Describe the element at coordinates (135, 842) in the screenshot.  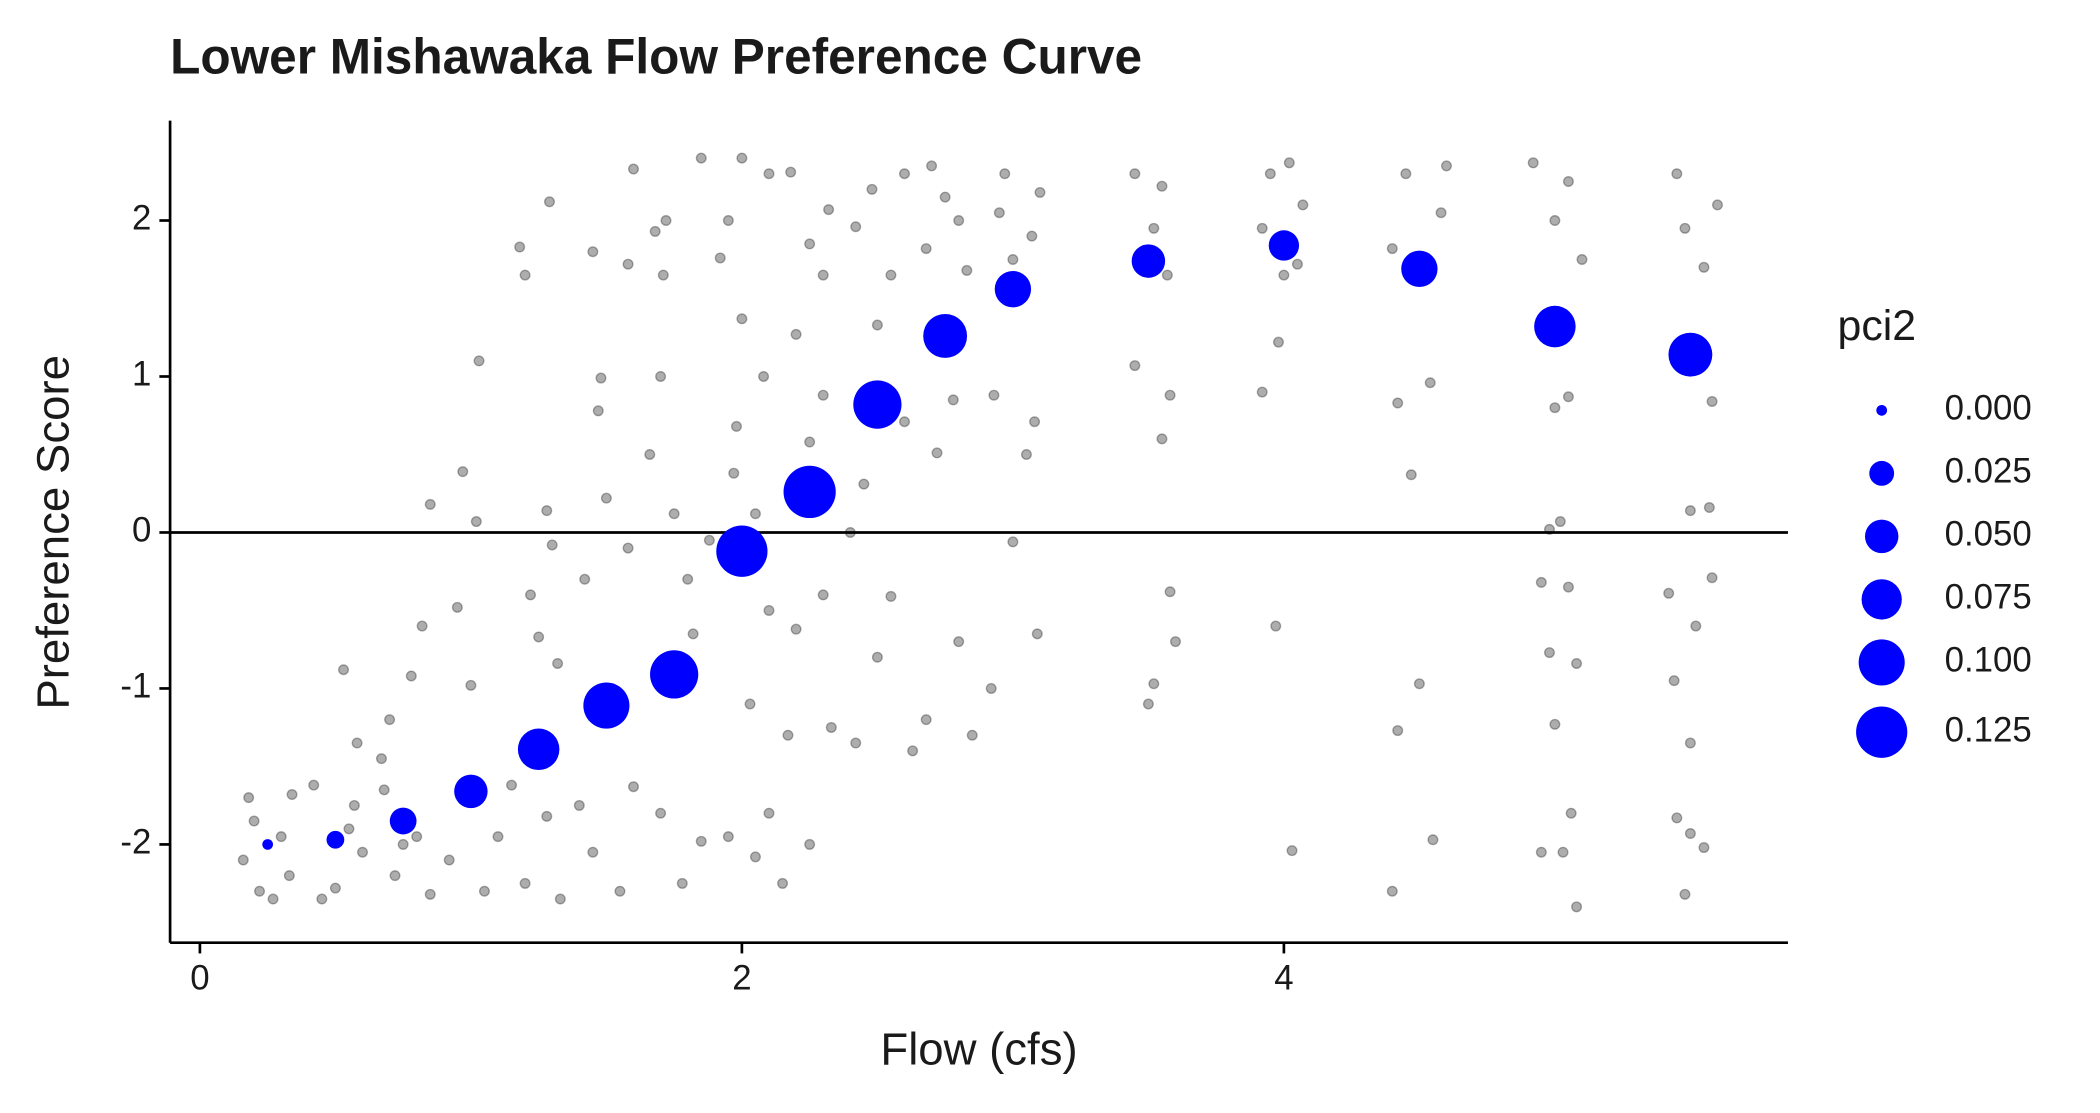
I see `y-tick-label: -2` at that location.